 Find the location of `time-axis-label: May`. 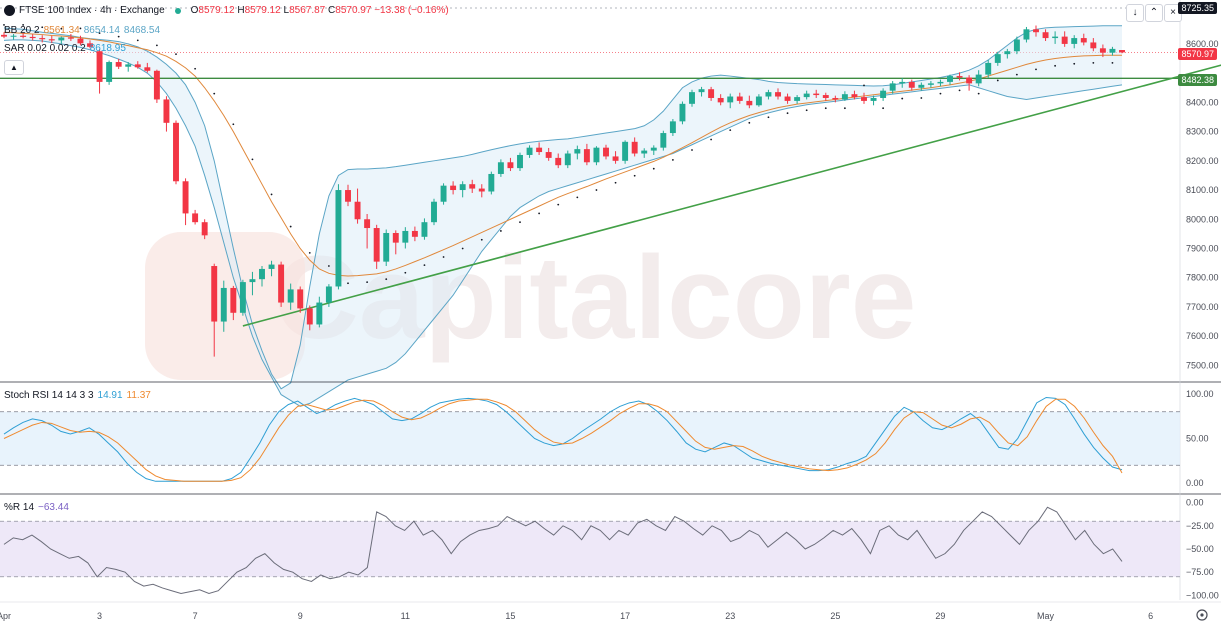

time-axis-label: May is located at coordinates (1046, 616).